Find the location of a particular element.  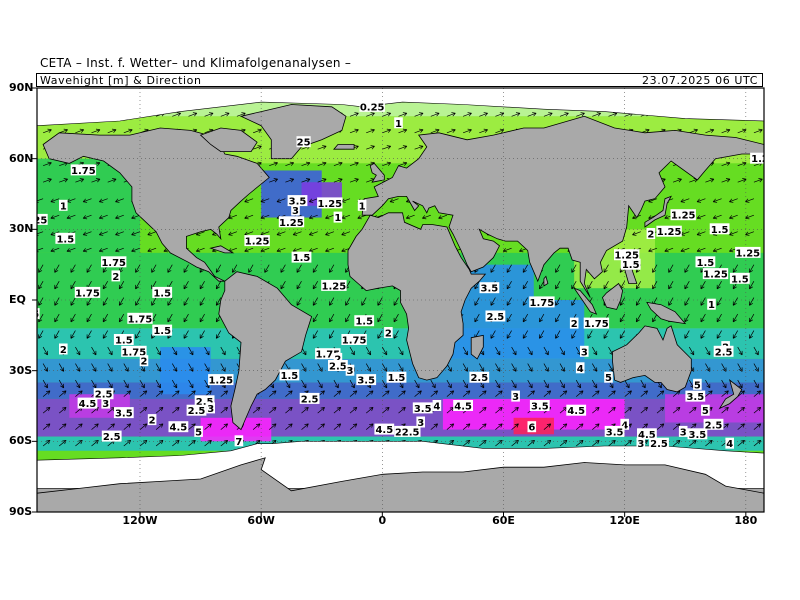

lat-label: 30S is located at coordinates (21, 370).